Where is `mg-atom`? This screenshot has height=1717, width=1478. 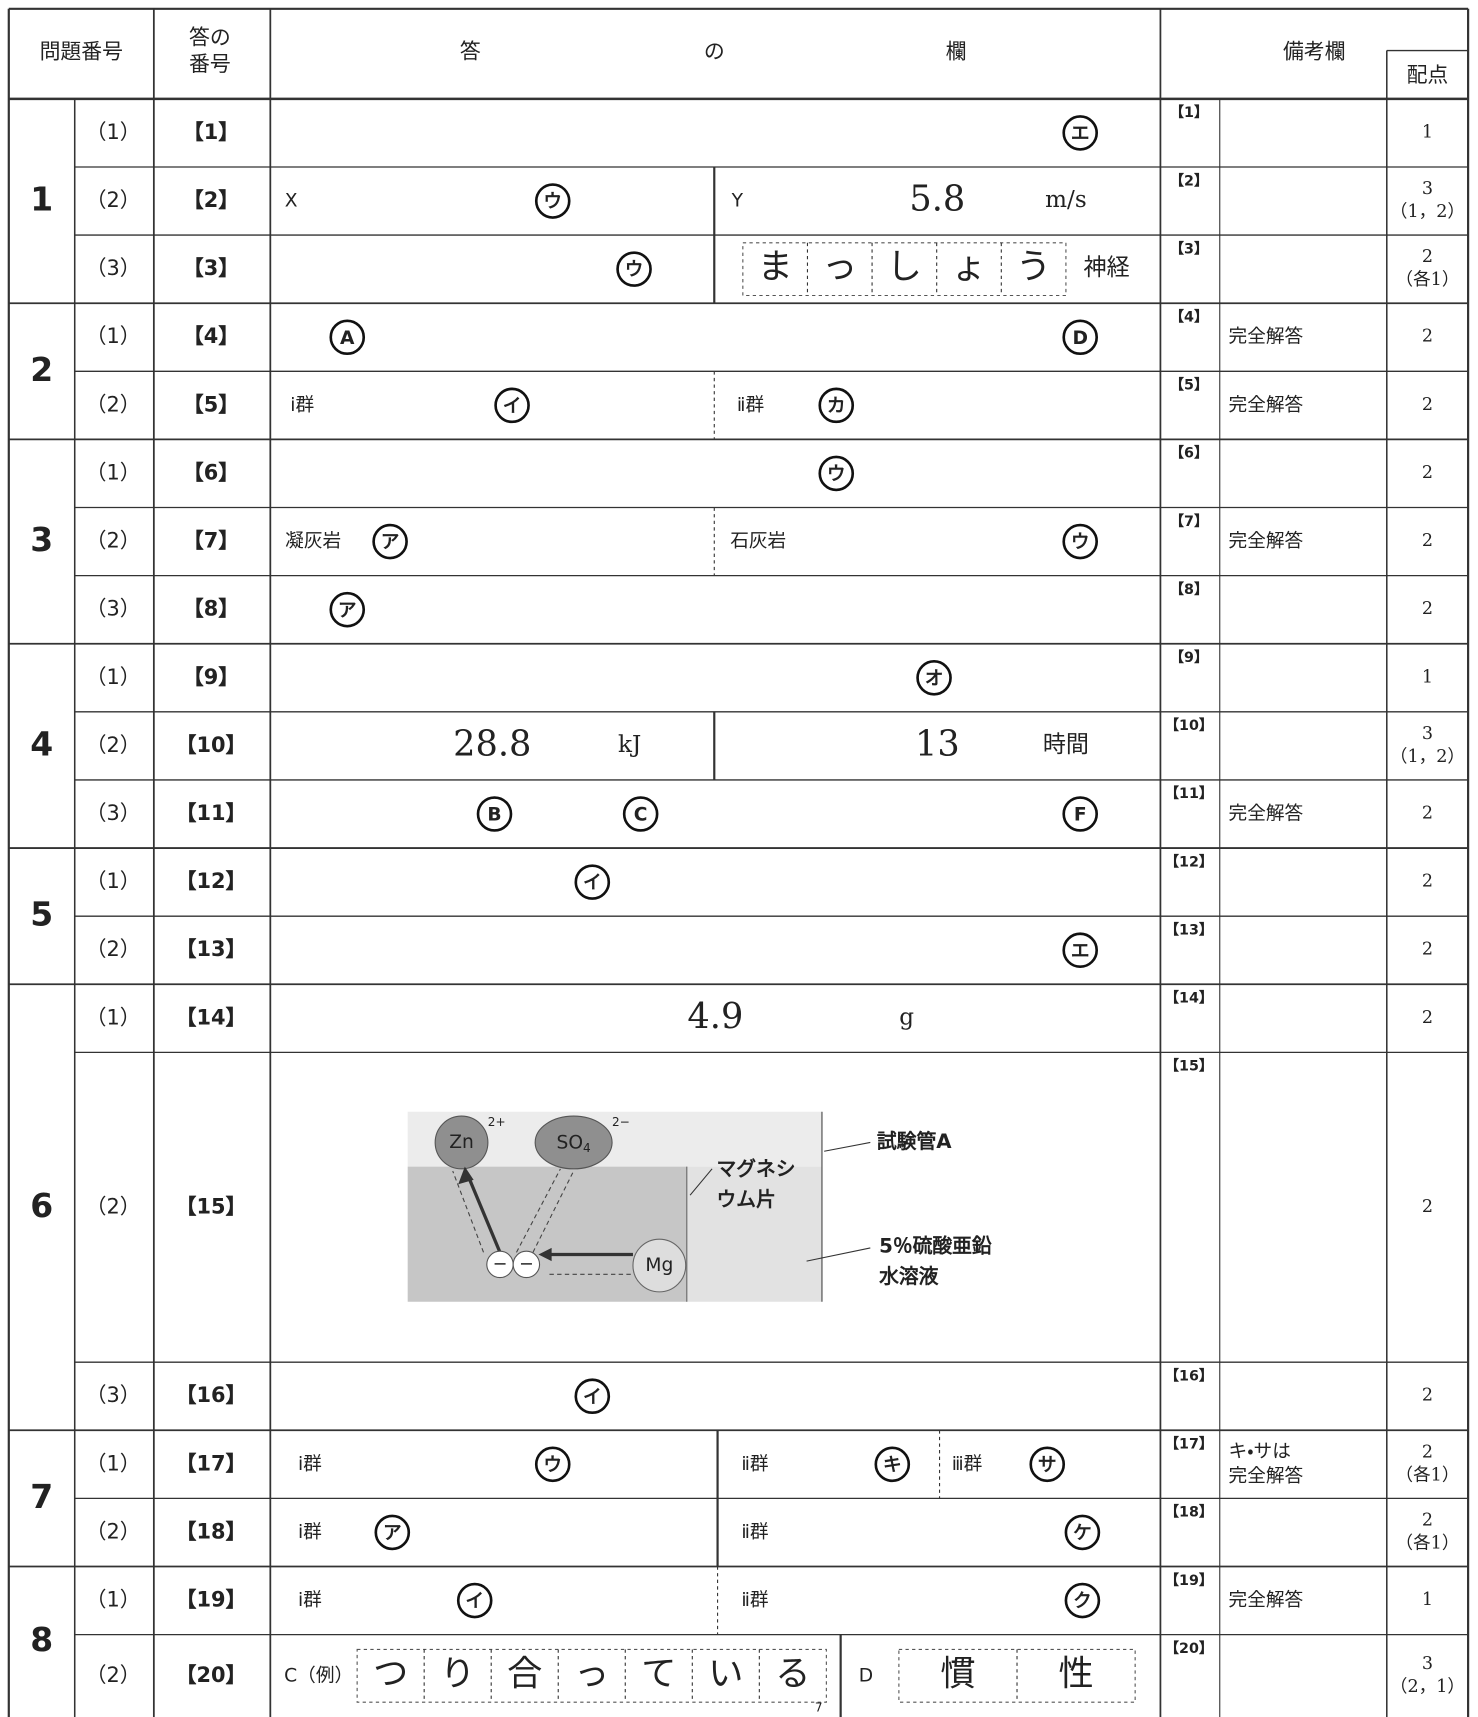 mg-atom is located at coordinates (659, 1265).